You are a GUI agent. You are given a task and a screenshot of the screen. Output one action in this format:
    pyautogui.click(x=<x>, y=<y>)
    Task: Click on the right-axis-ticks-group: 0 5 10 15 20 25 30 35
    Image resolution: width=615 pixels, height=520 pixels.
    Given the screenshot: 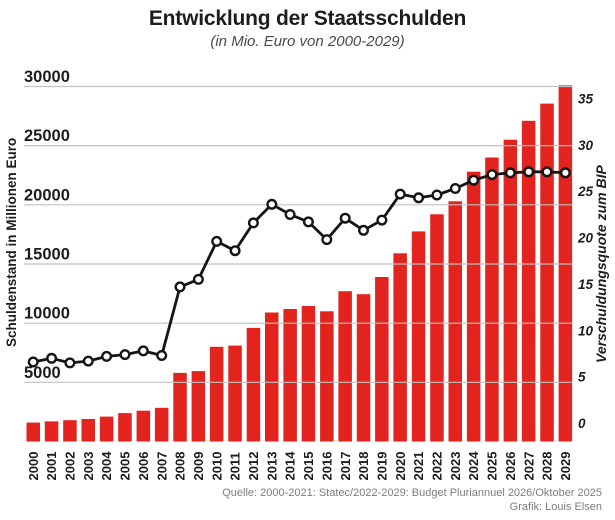 What is the action you would take?
    pyautogui.click(x=585, y=261)
    